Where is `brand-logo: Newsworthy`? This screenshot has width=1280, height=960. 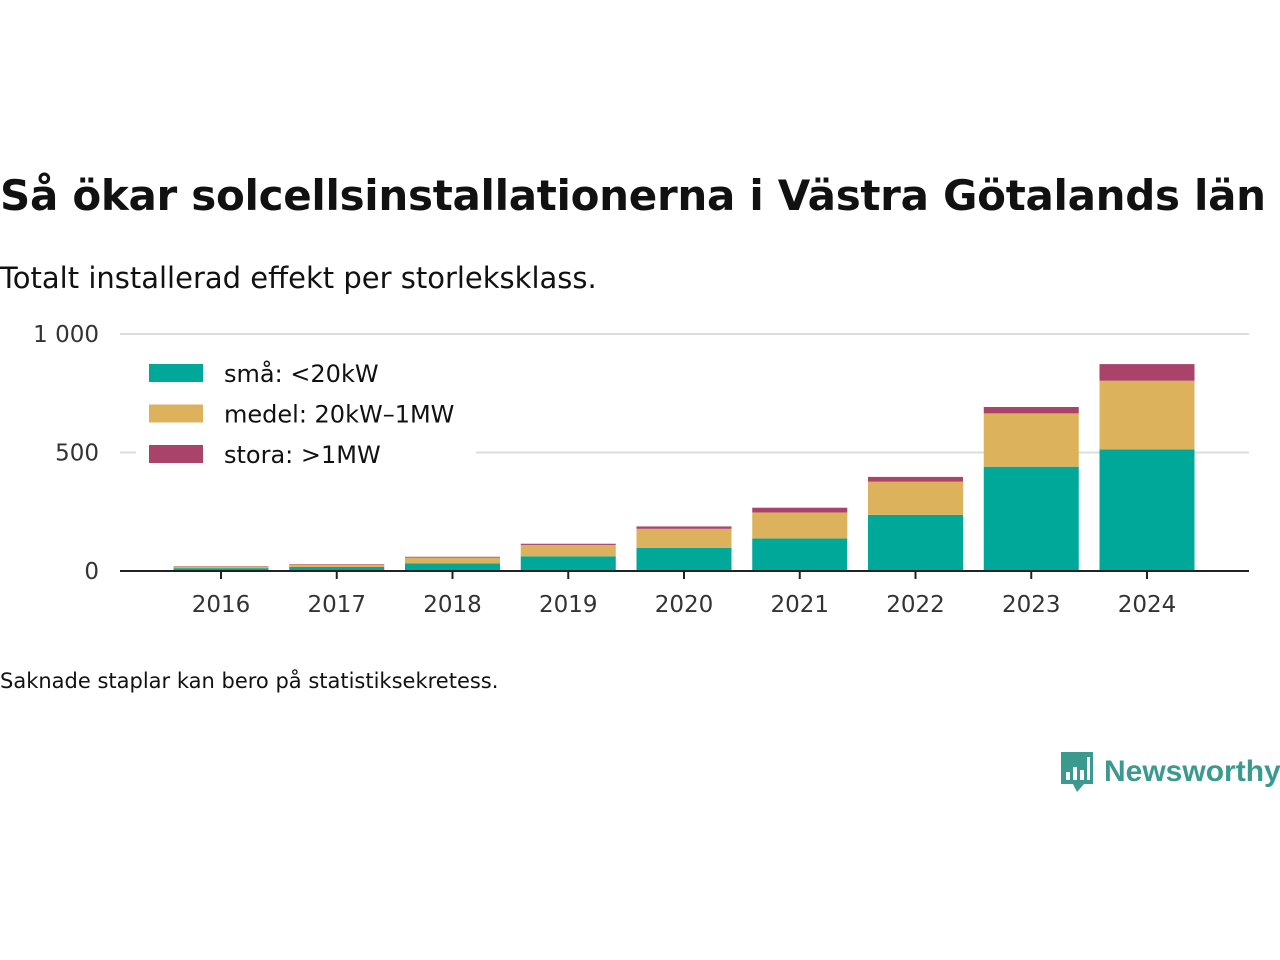 brand-logo: Newsworthy is located at coordinates (1169, 772).